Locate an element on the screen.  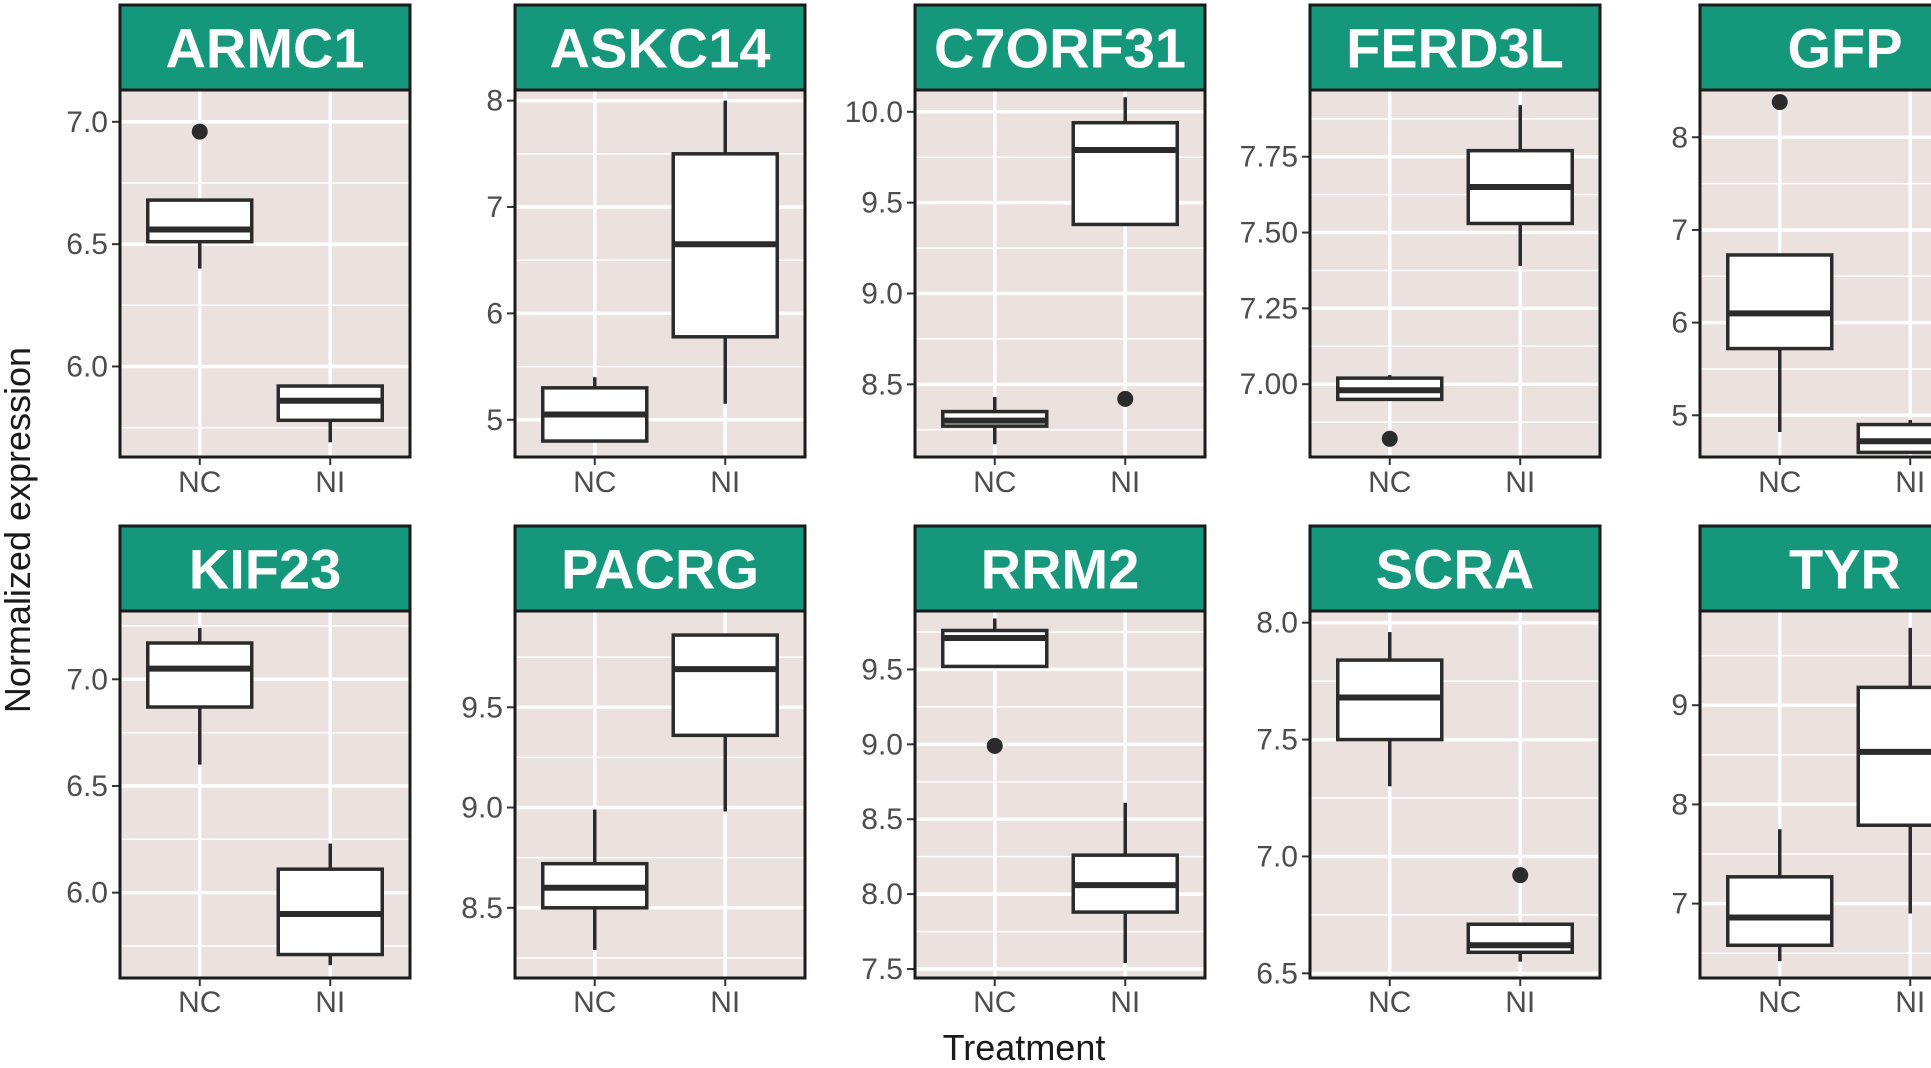
facet-strip-label: ASKC14 is located at coordinates (660, 48).